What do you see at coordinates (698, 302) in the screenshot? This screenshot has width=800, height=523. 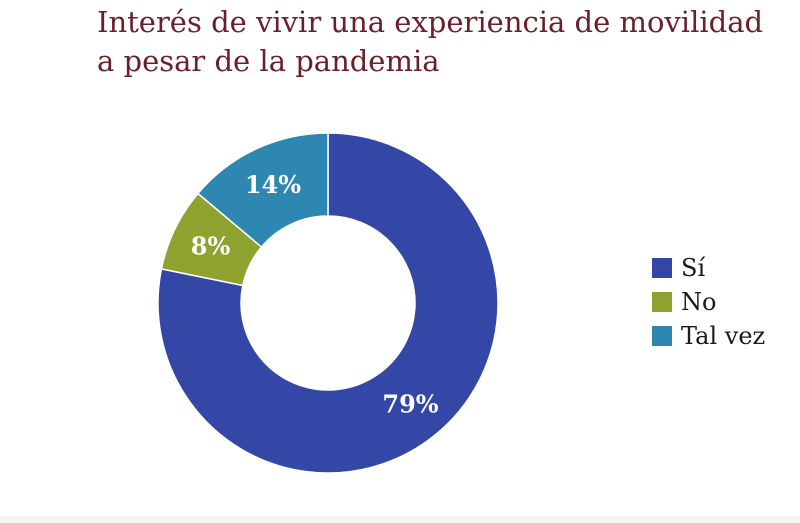 I see `legend-label-no: No` at bounding box center [698, 302].